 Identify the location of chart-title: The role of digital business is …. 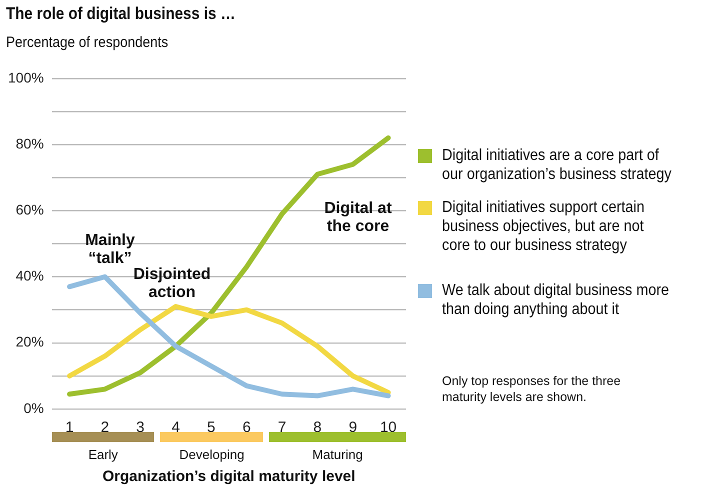
(121, 14).